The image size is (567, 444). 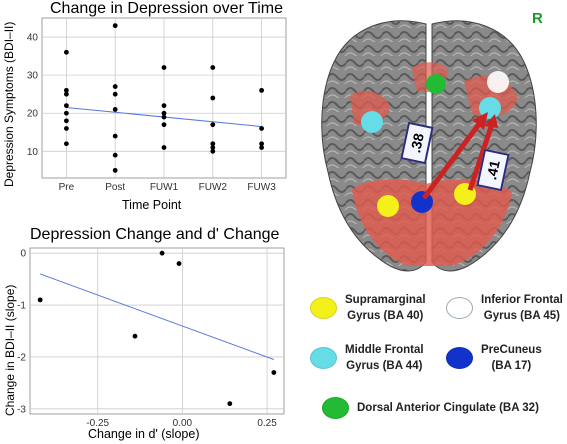 I want to click on x-tick-label: -0.25, so click(x=97, y=423).